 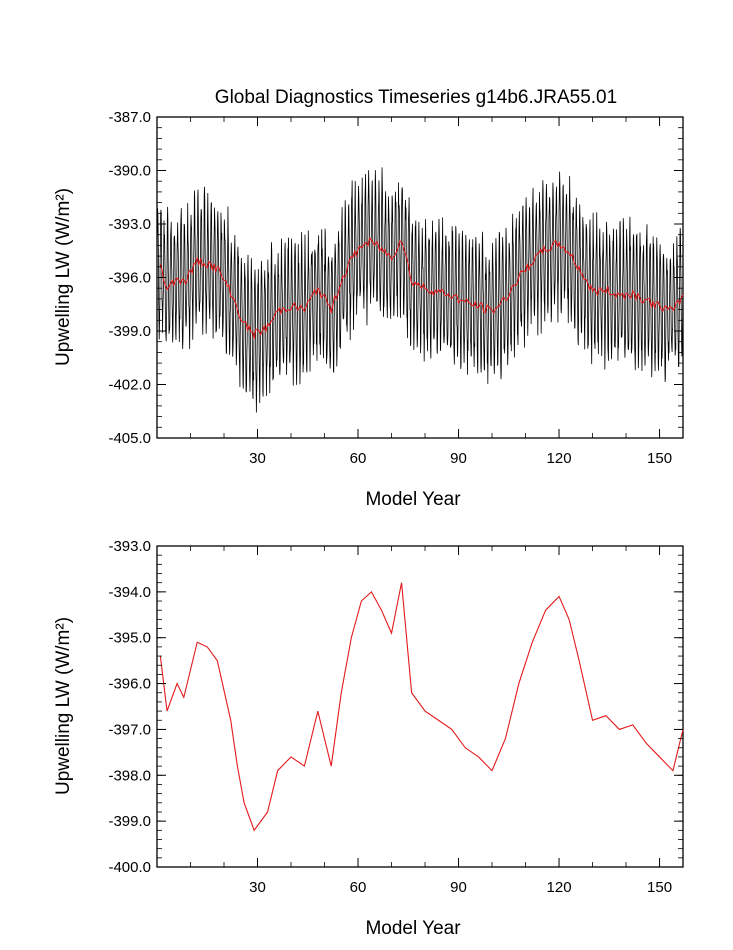 I want to click on bottom-x-tick-label: 120, so click(x=559, y=887).